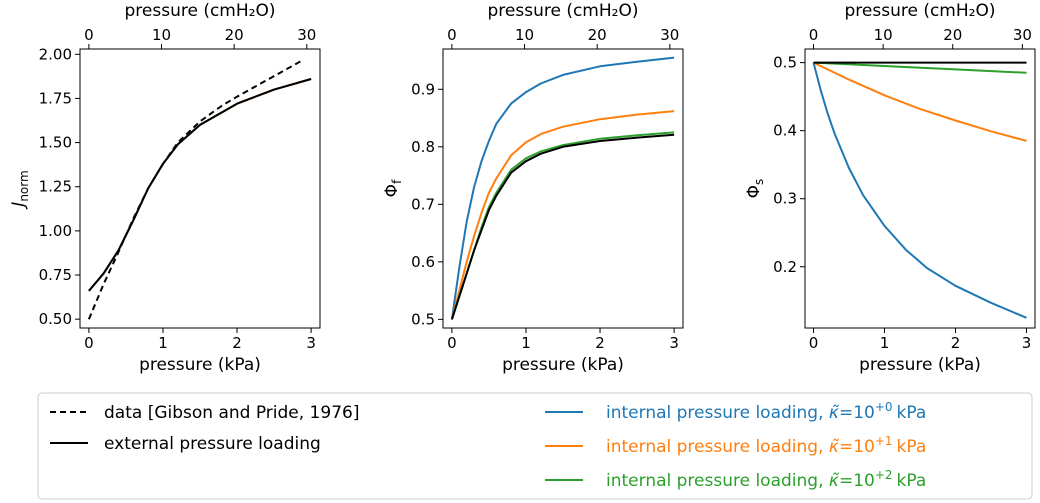 The width and height of the screenshot is (1040, 503). What do you see at coordinates (55, 187) in the screenshot?
I see `y-tick-label: 1.25` at bounding box center [55, 187].